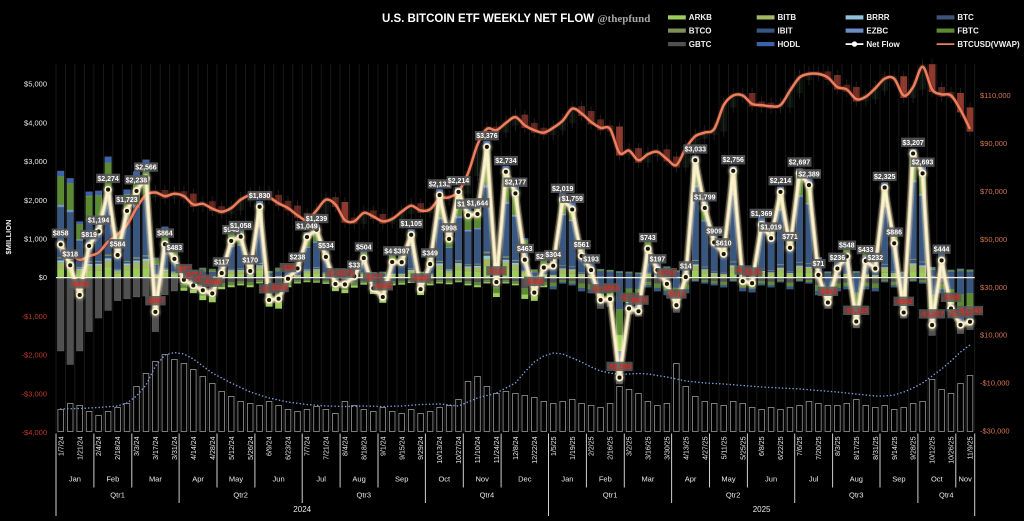 Image resolution: width=1024 pixels, height=521 pixels. What do you see at coordinates (592, 446) in the screenshot?
I see `svg-text: 2/2/25` at bounding box center [592, 446].